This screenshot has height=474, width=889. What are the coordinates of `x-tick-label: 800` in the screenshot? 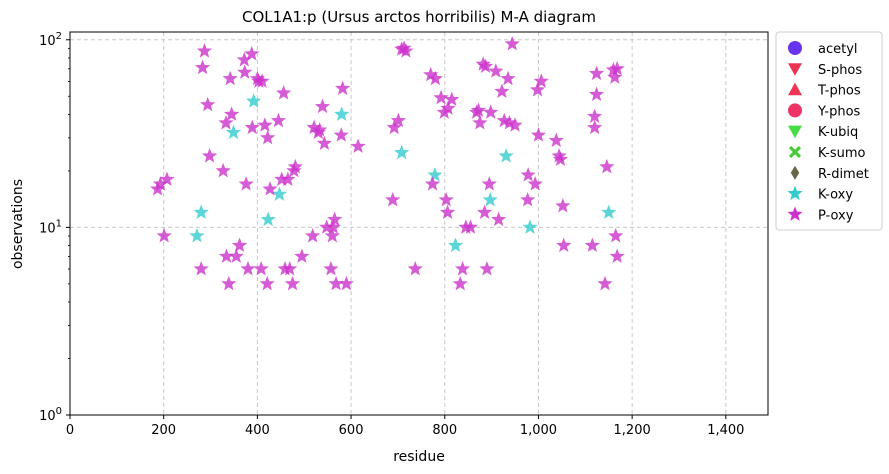 It's located at (444, 430).